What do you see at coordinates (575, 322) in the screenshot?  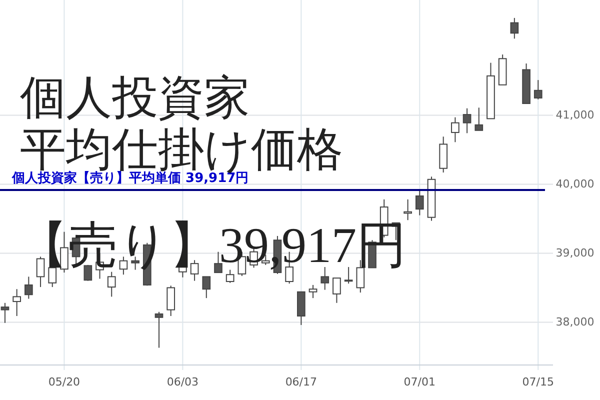 I see `y-tick-label: 38,000` at bounding box center [575, 322].